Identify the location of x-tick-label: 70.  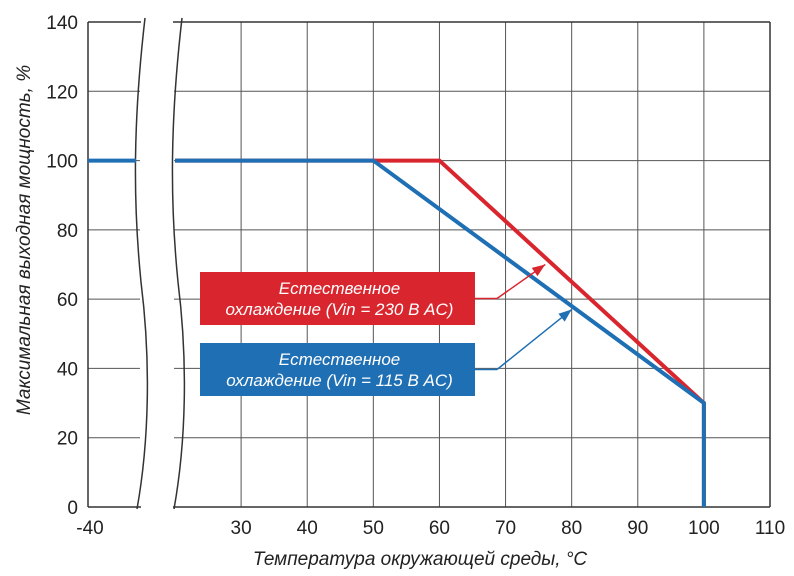
(505, 528).